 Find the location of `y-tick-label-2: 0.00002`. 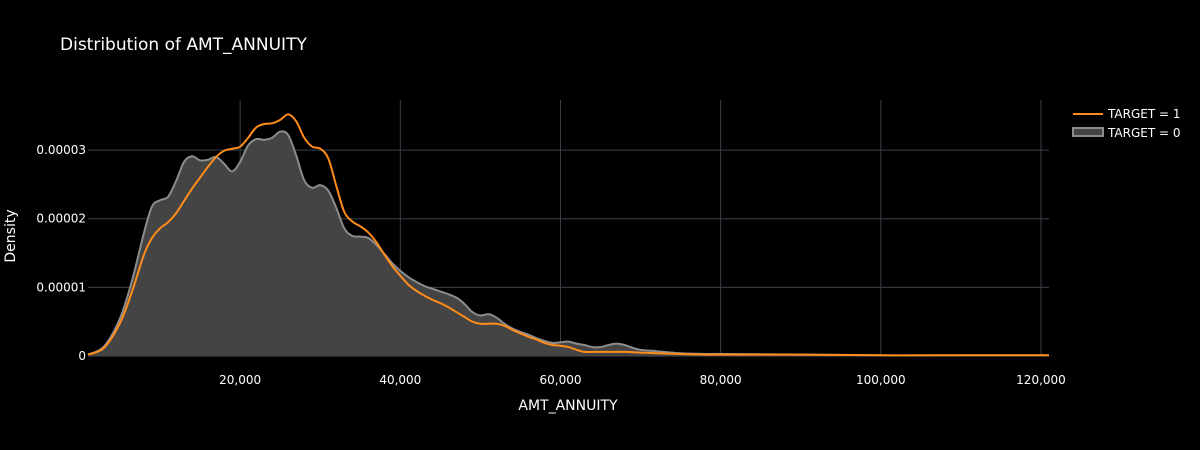

y-tick-label-2: 0.00002 is located at coordinates (61, 219).